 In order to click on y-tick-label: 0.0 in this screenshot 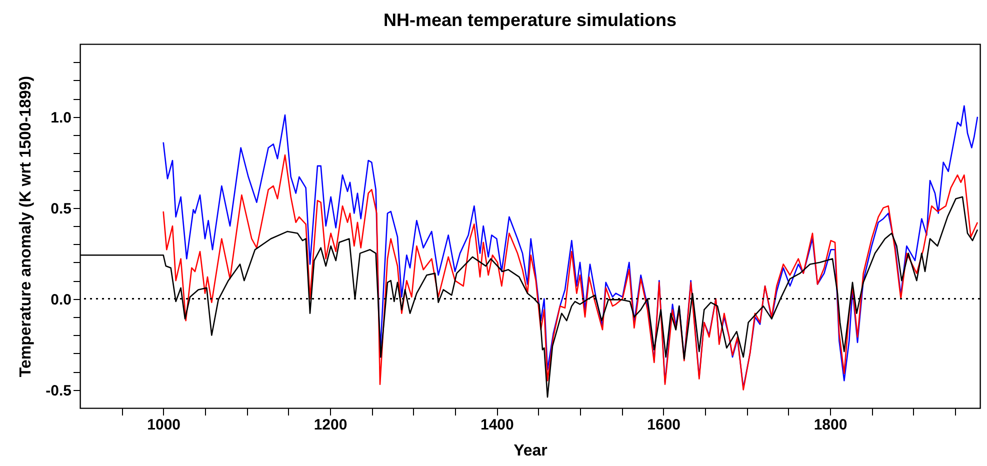, I will do `click(61, 299)`.